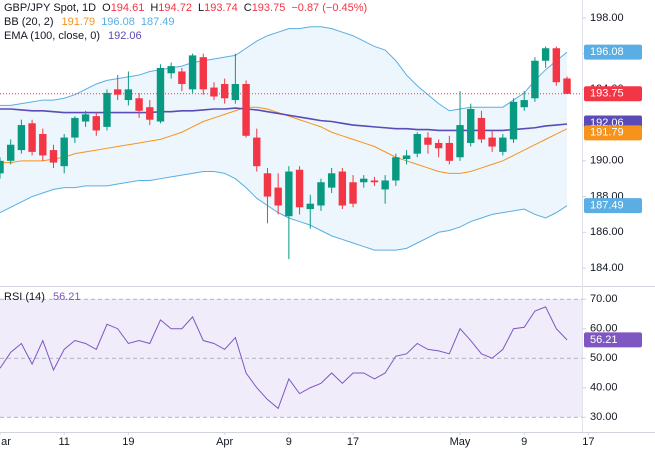 Image resolution: width=655 pixels, height=452 pixels. I want to click on ohlc-value: 194.72, so click(175, 8).